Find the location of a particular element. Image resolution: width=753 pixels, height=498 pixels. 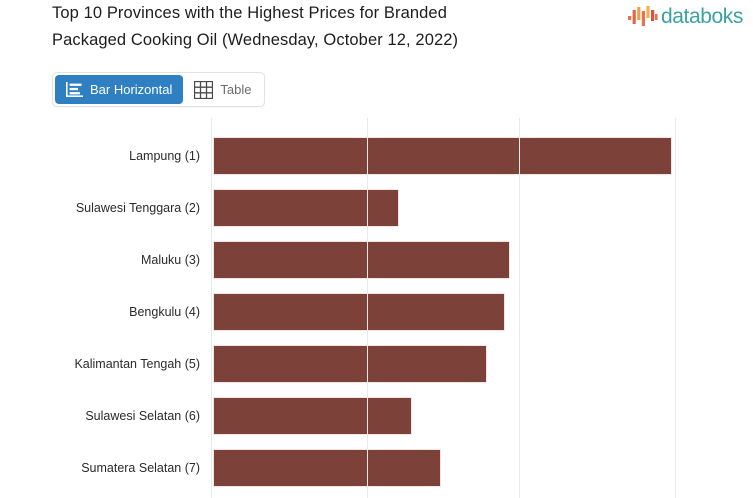

category-label: Sumatera Selatan (7) is located at coordinates (140, 468).